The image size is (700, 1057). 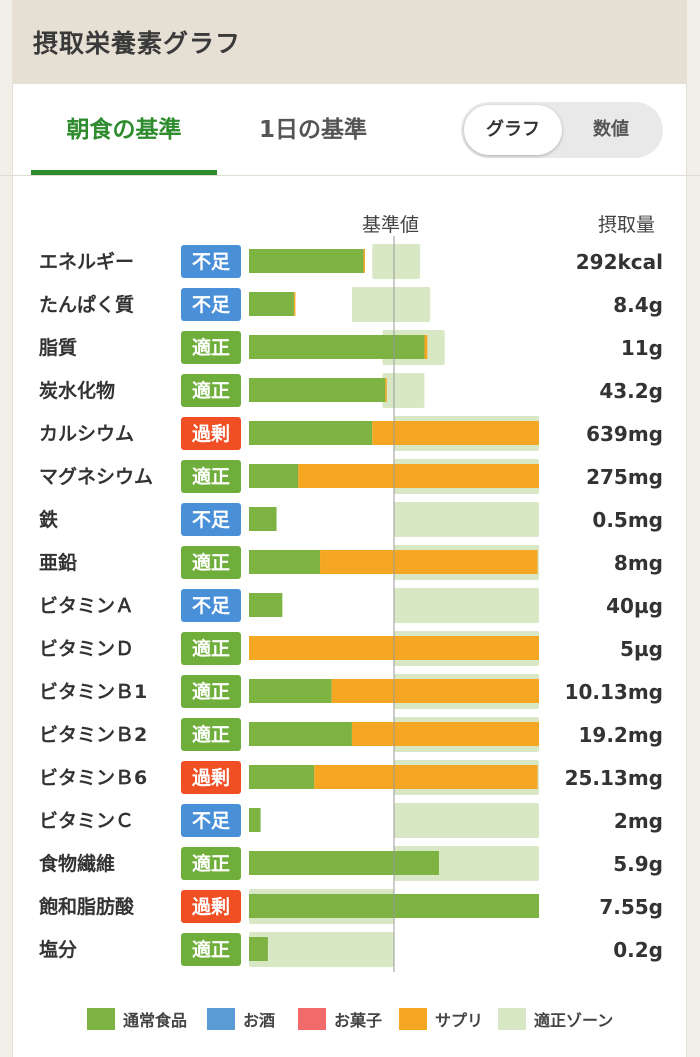 What do you see at coordinates (124, 130) in the screenshot?
I see `tab-breakfast-standard: 朝食の基準` at bounding box center [124, 130].